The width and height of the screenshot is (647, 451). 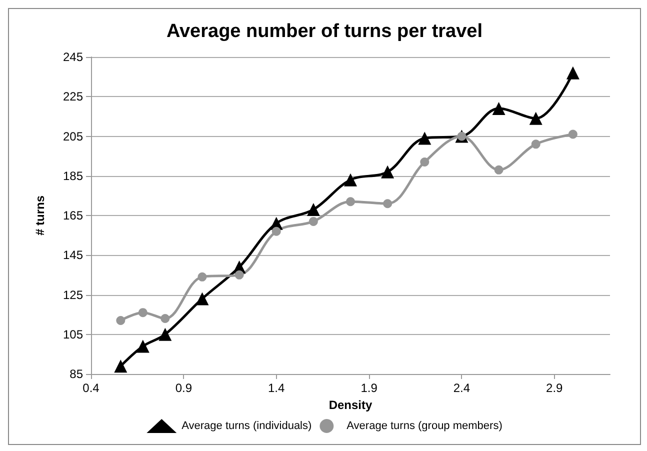 I want to click on x-tick-label: 0.4, so click(x=91, y=388).